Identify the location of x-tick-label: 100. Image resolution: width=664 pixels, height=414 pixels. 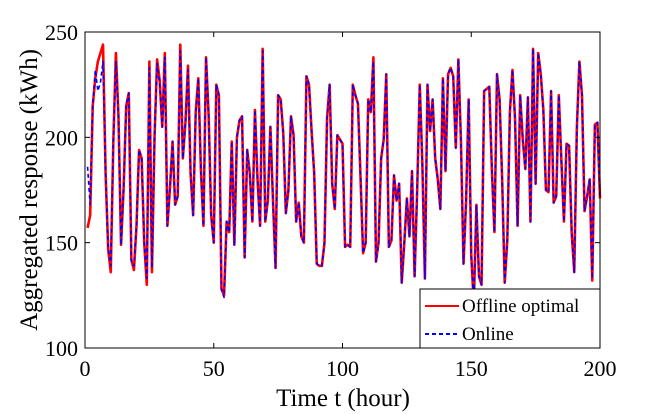
(342, 368).